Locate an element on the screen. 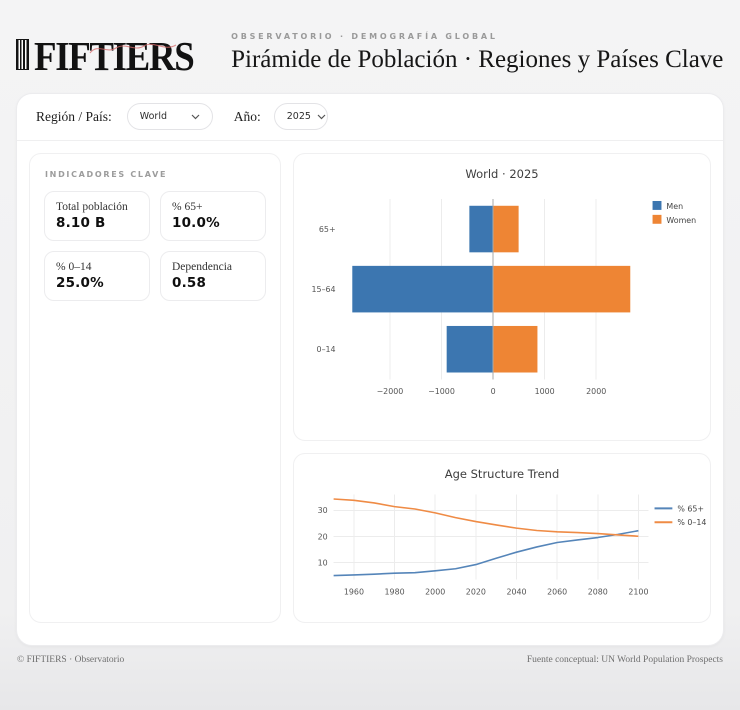  indicator-card: % 0–14 25.0% is located at coordinates (97, 275).